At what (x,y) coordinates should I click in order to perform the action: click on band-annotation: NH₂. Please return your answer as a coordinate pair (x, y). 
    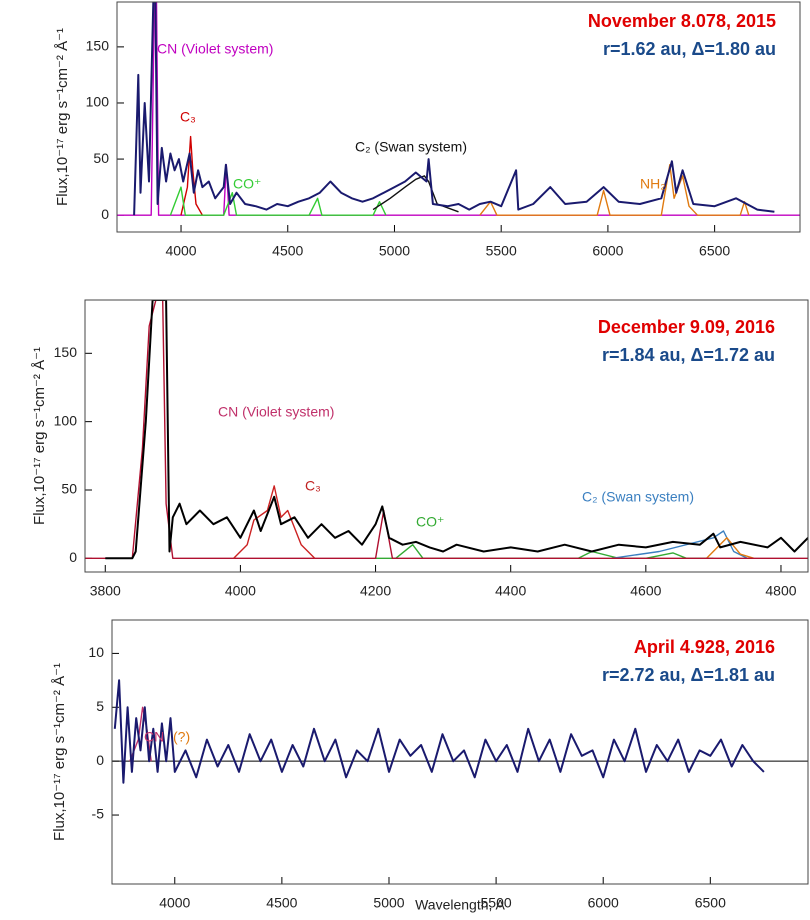
    Looking at the image, I should click on (653, 184).